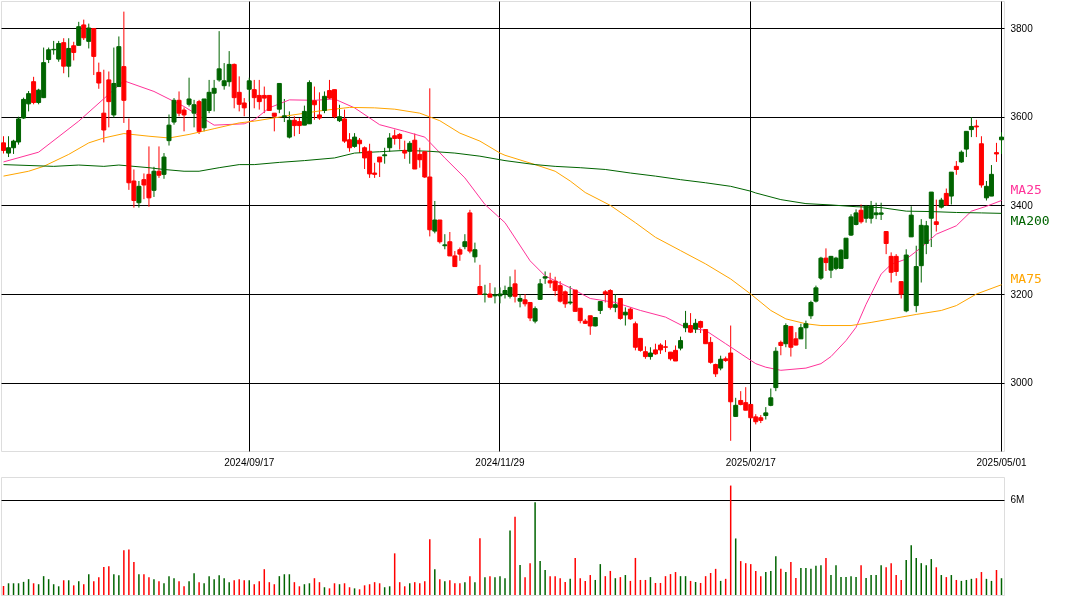 The height and width of the screenshot is (600, 1065). What do you see at coordinates (249, 462) in the screenshot?
I see `x-tick-label: 2024/09/17` at bounding box center [249, 462].